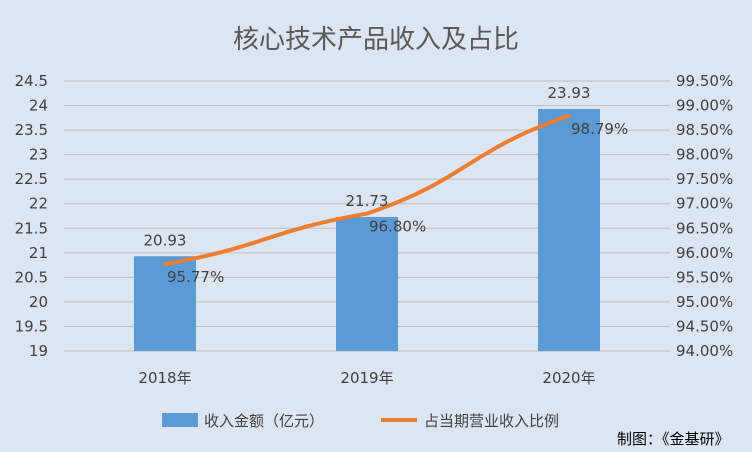 The width and height of the screenshot is (752, 452). Describe the element at coordinates (491, 421) in the screenshot. I see `legend-line-label: 占当期营业收入比例` at that location.